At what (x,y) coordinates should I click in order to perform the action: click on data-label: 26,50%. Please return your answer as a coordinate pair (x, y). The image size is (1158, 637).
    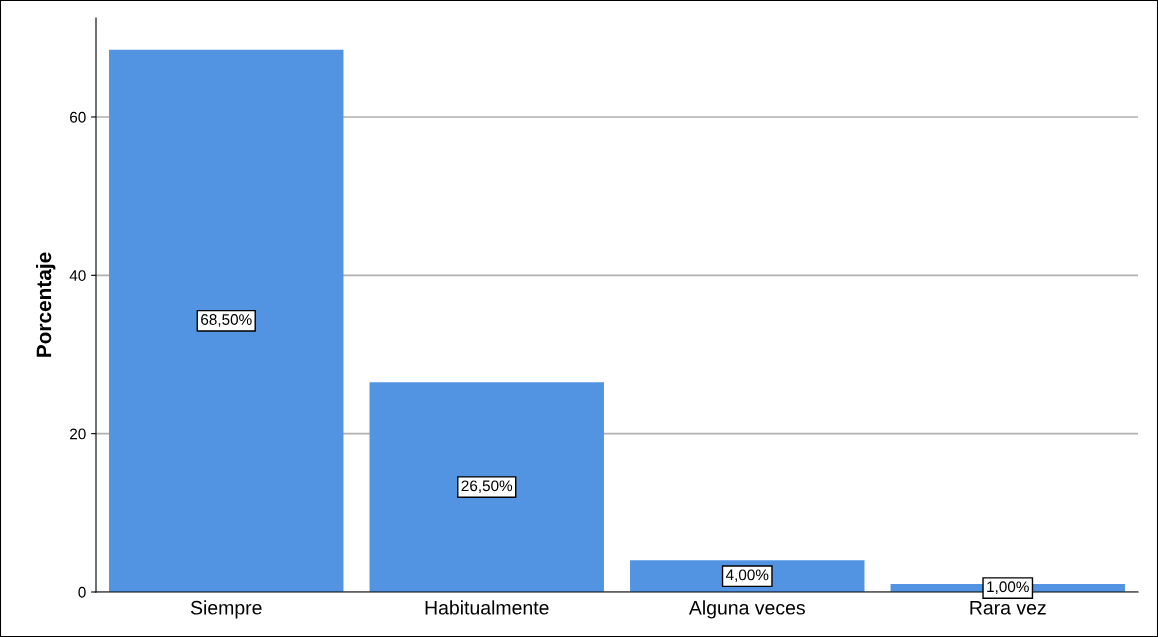
    Looking at the image, I should click on (487, 486).